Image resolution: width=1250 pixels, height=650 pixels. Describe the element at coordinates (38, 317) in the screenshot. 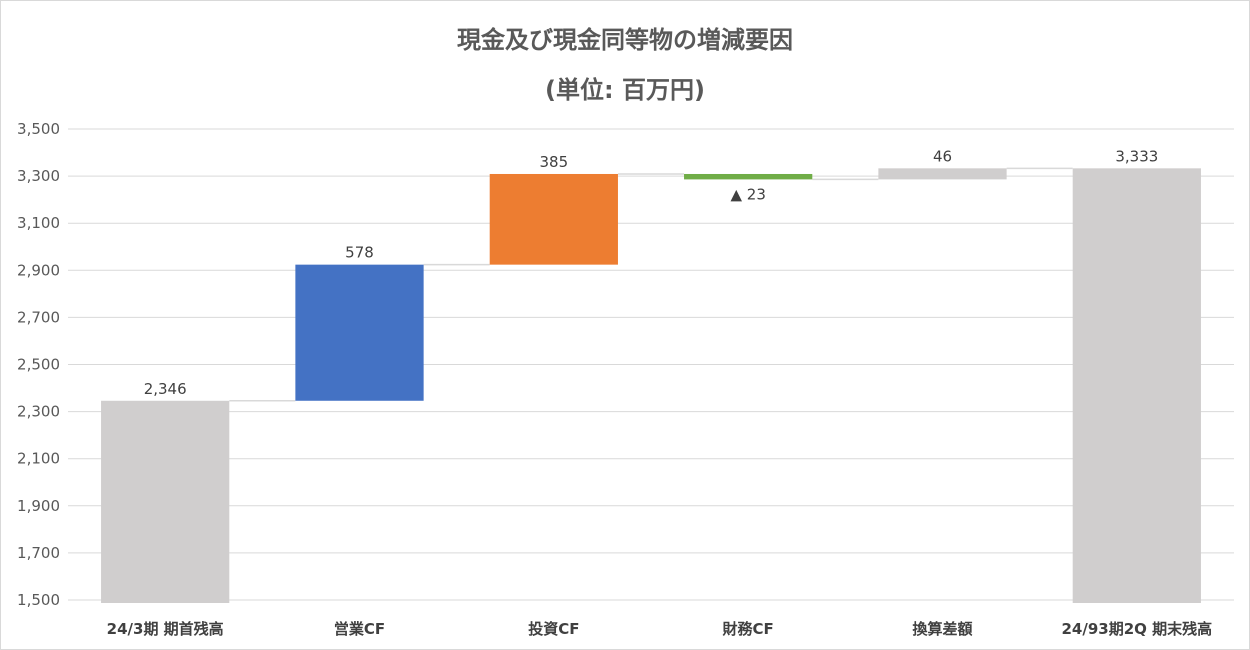

I see `y-tick-label: 2,700` at that location.